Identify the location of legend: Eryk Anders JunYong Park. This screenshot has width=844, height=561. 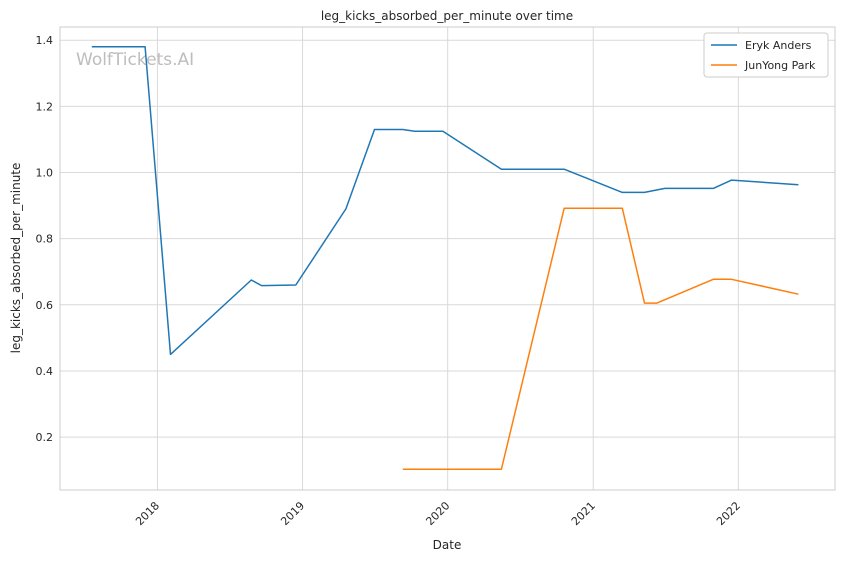
(766, 55).